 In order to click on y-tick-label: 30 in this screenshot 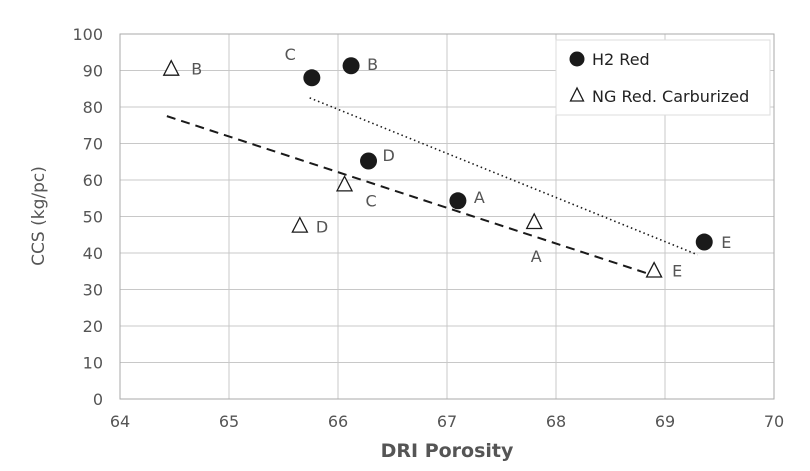, I will do `click(93, 290)`.